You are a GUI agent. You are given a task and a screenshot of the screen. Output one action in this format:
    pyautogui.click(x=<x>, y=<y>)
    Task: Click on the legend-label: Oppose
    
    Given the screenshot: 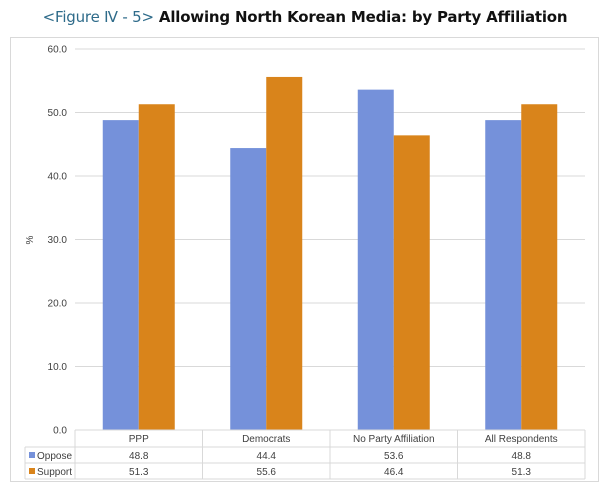 What is the action you would take?
    pyautogui.click(x=54, y=456)
    